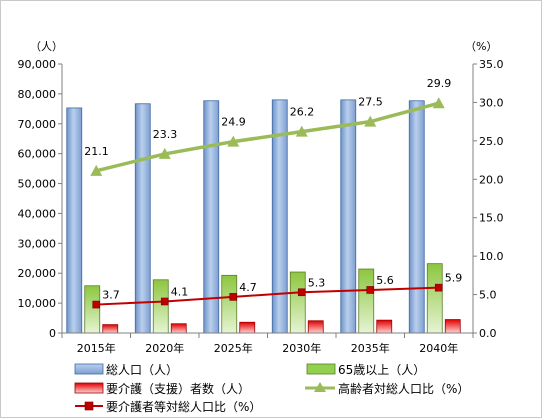  Describe the element at coordinates (52, 333) in the screenshot. I see `left-tick-label: 0` at that location.